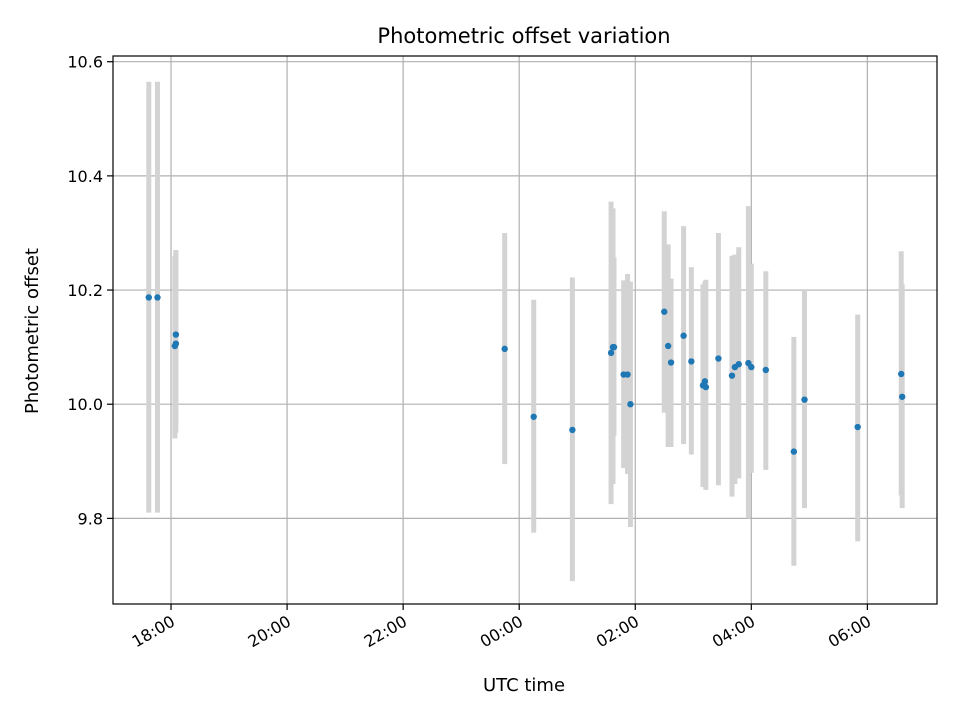  What do you see at coordinates (523, 36) in the screenshot?
I see `chart-title: Photometric offset variation` at bounding box center [523, 36].